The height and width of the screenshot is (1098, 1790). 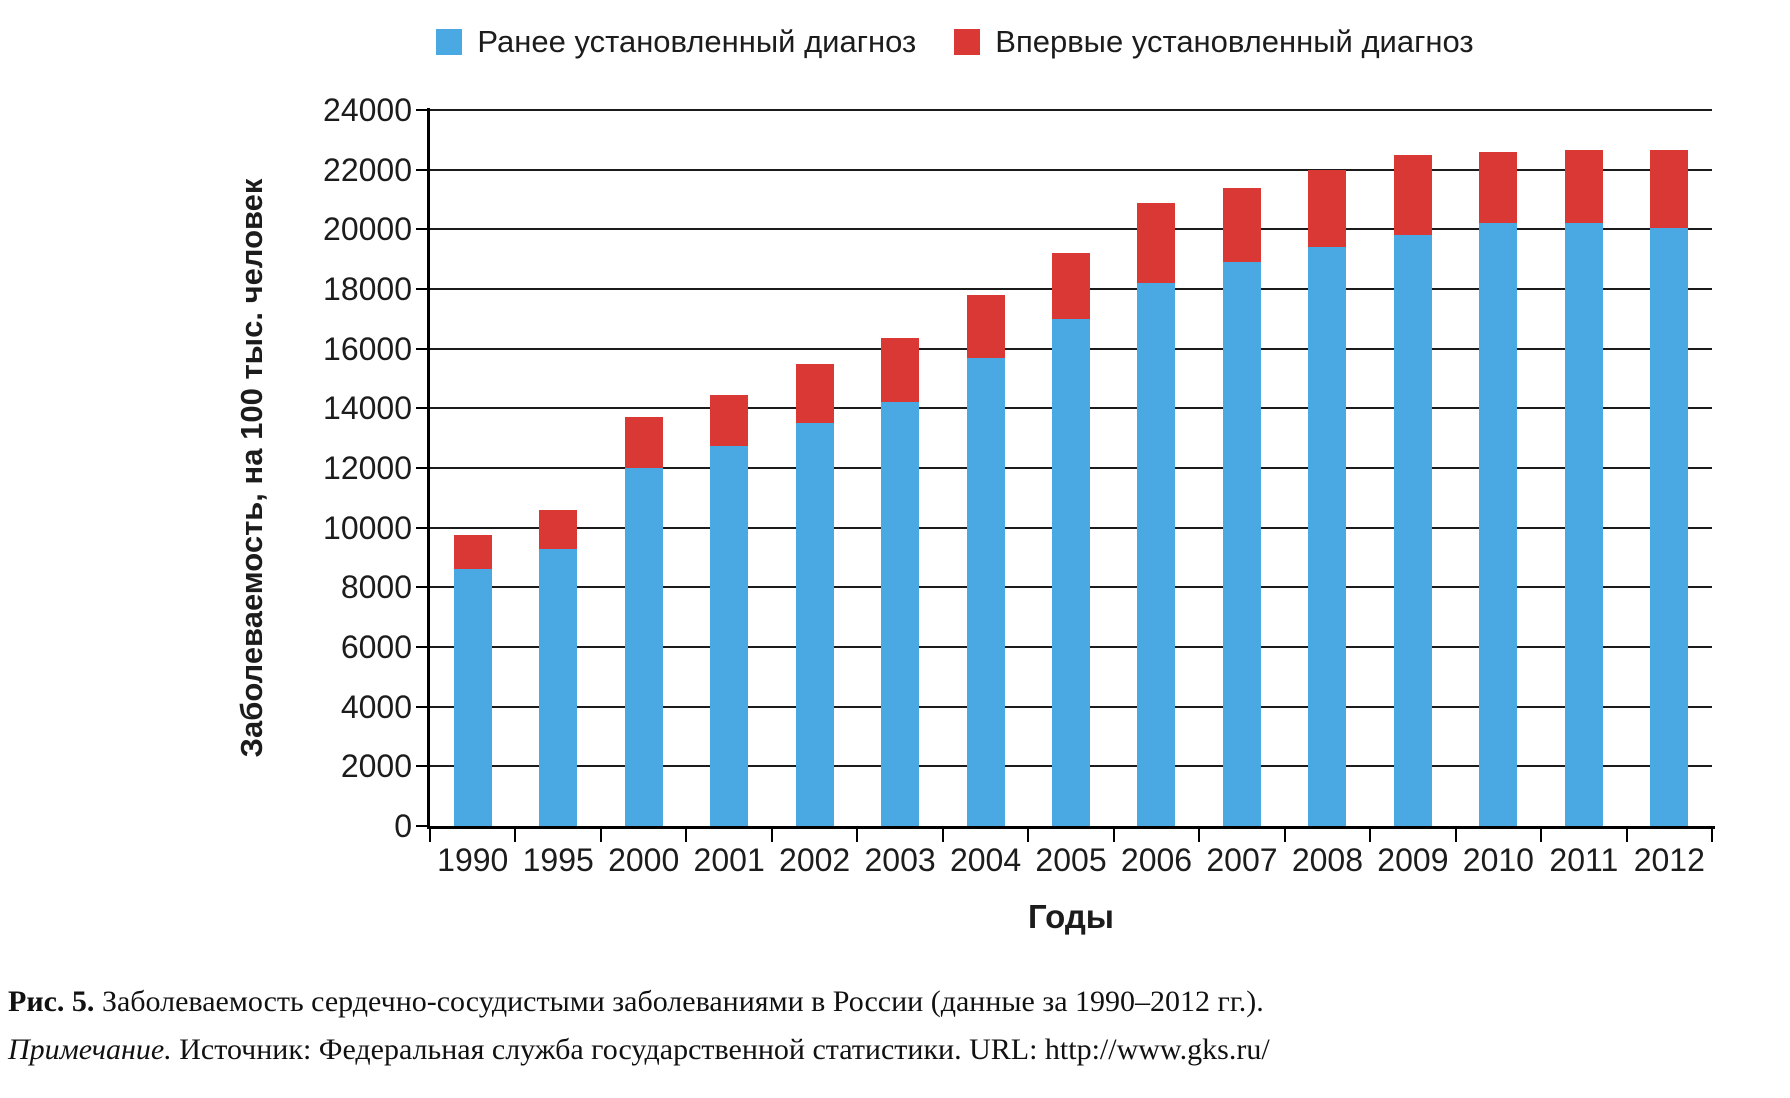 What do you see at coordinates (1498, 524) in the screenshot?
I see `bar-2010-segment-previously-diagnosed` at bounding box center [1498, 524].